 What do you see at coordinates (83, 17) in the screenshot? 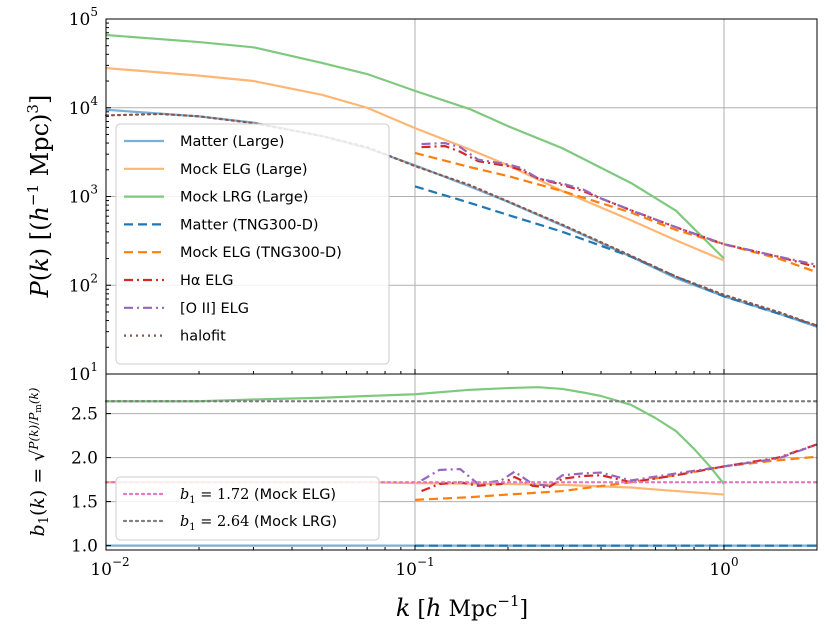
I see `top-y-tick-label: 10⁵` at bounding box center [83, 17].